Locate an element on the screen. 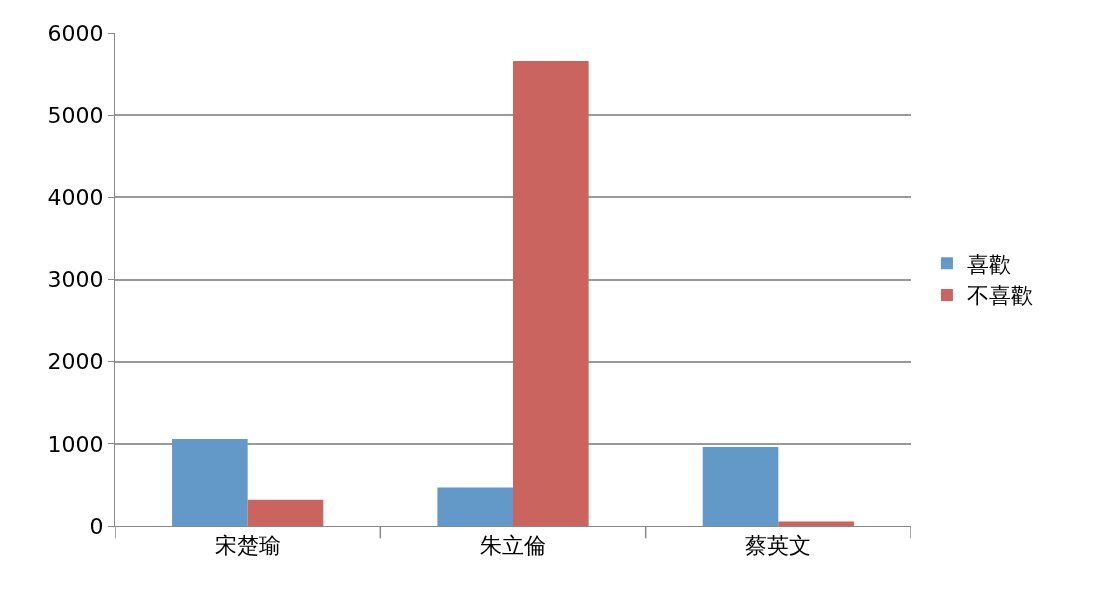  y-tick-label: 3000 is located at coordinates (75, 280).